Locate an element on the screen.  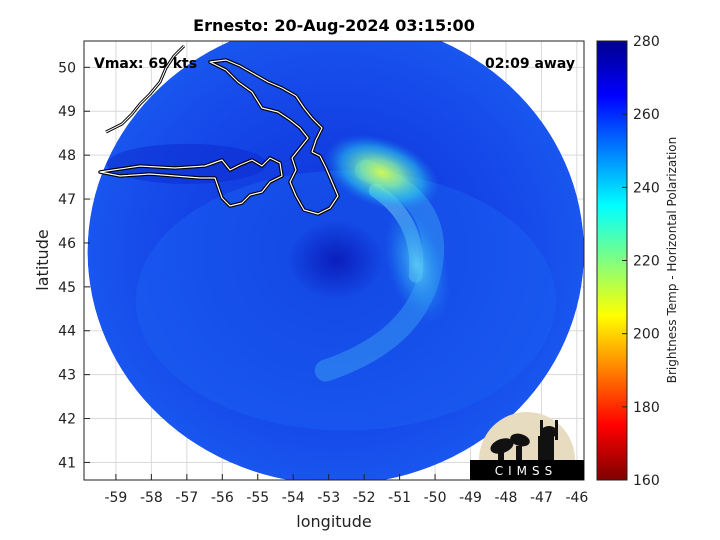
colorbar-tick-label: 240 is located at coordinates (646, 188).